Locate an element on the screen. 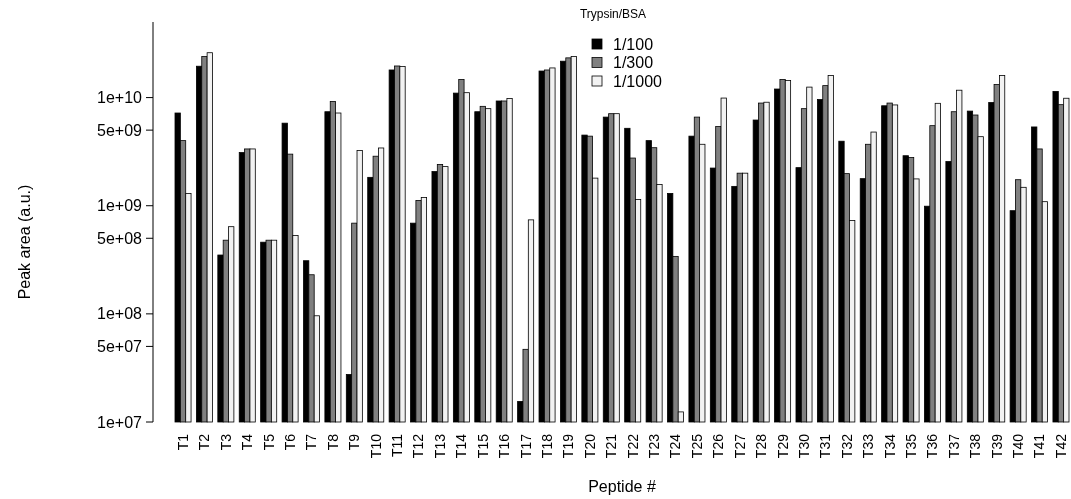  y-tick-label: 1e+07 is located at coordinates (120, 422).